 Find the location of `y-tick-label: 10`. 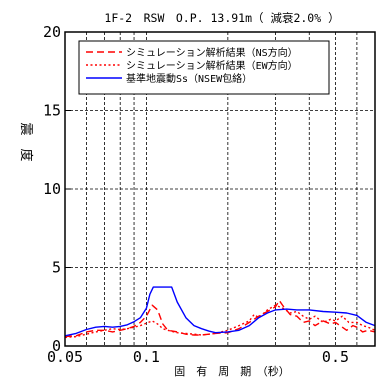

y-tick-label: 10 is located at coordinates (52, 189).